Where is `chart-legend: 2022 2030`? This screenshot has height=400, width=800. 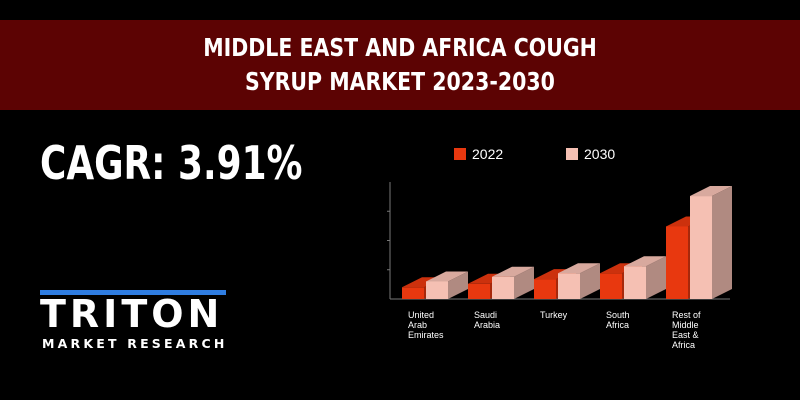 chart-legend: 2022 2030 is located at coordinates (400, 156).